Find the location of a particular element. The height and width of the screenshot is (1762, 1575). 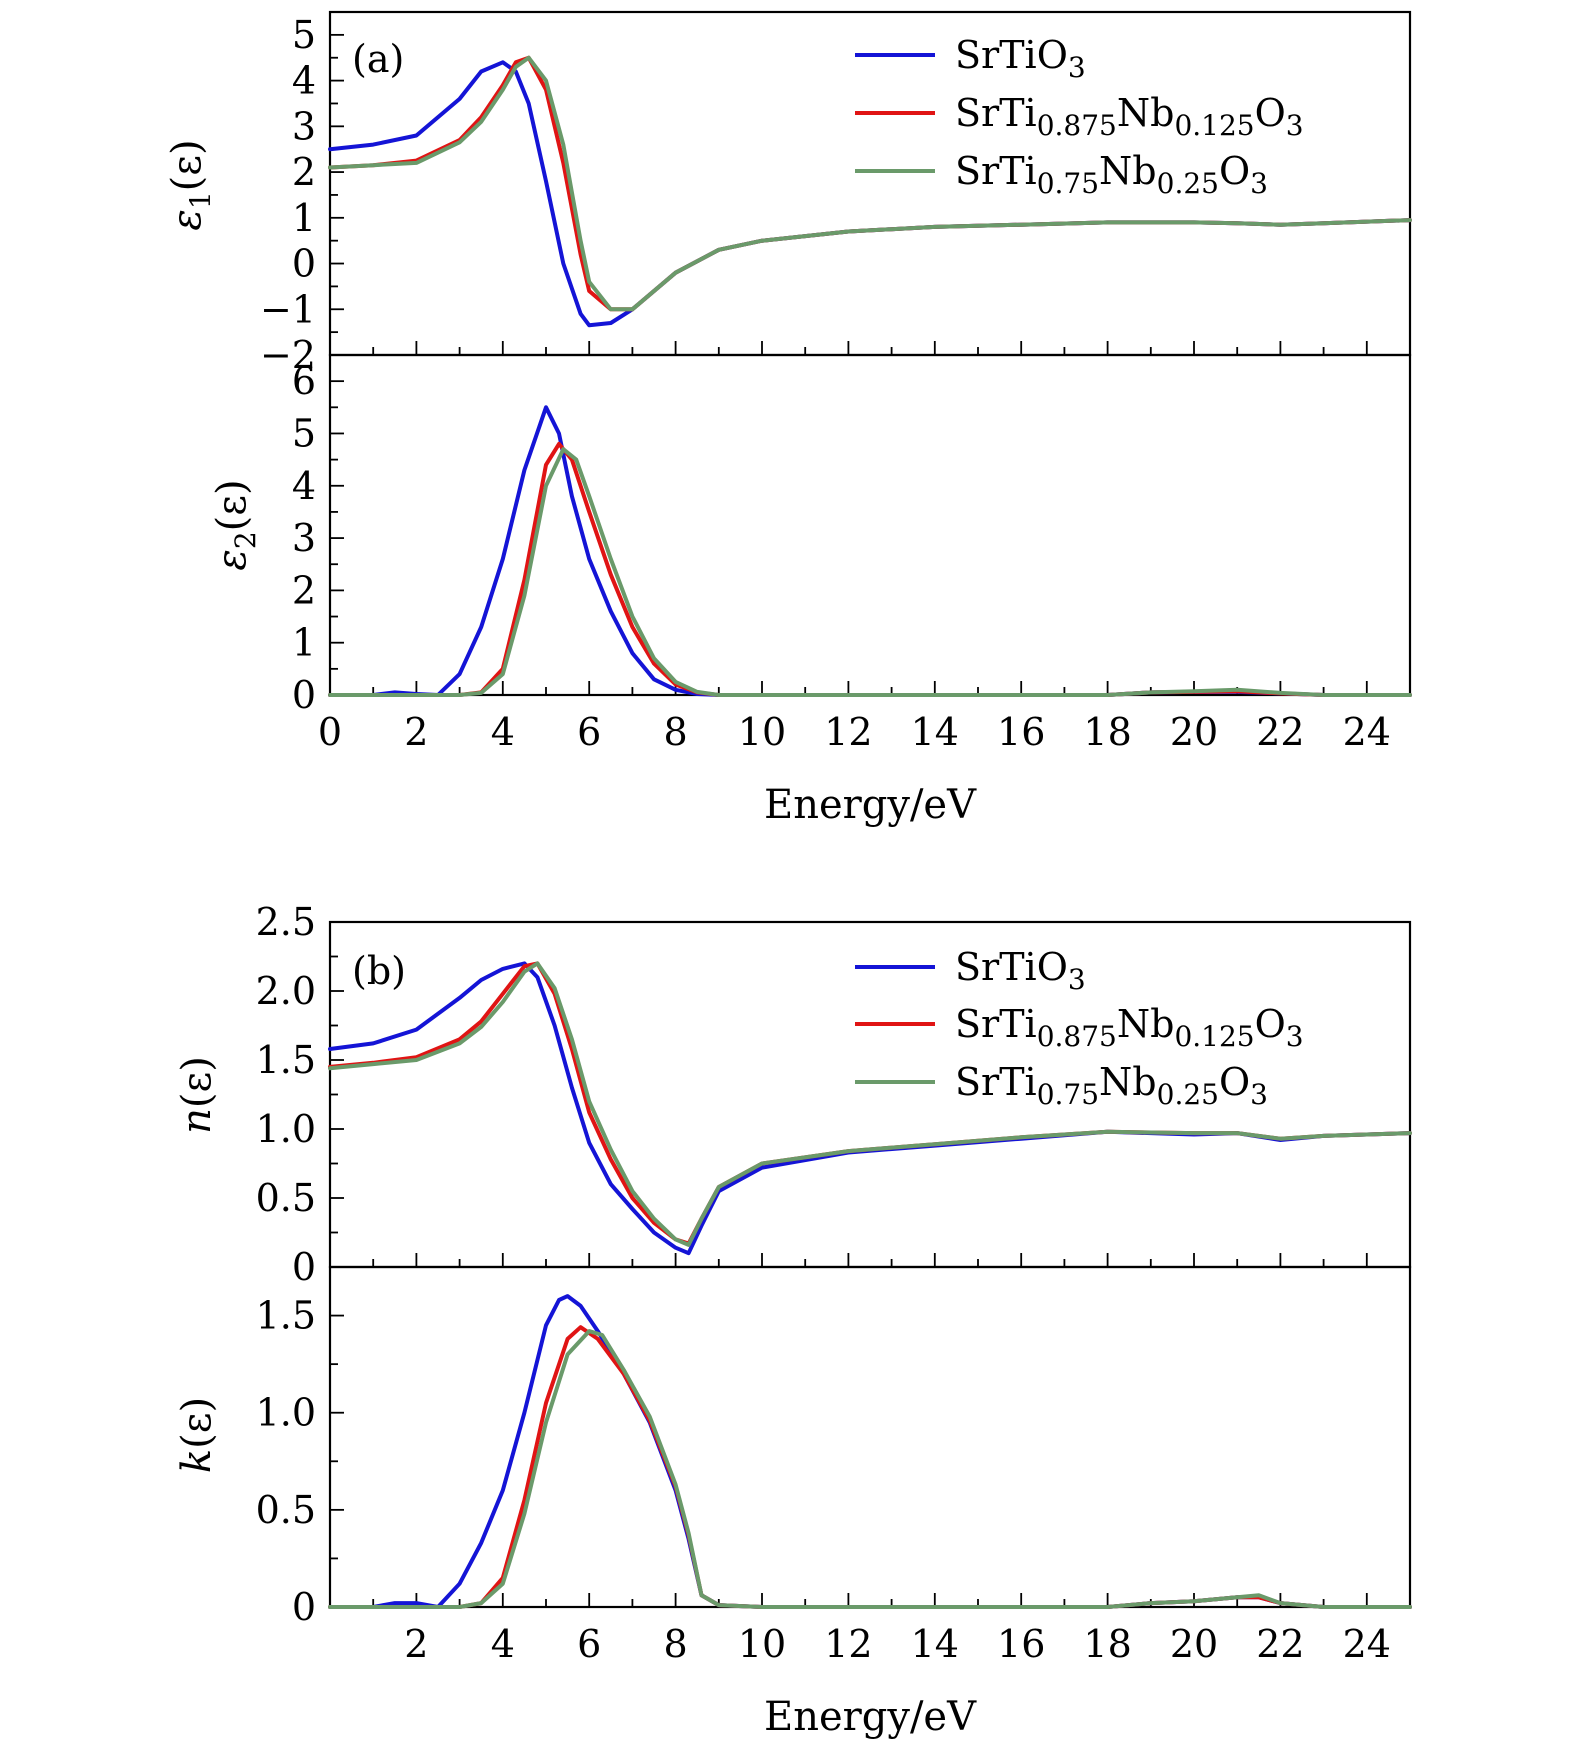

ylabel-eps1: ε1(ε) is located at coordinates (190, 184).